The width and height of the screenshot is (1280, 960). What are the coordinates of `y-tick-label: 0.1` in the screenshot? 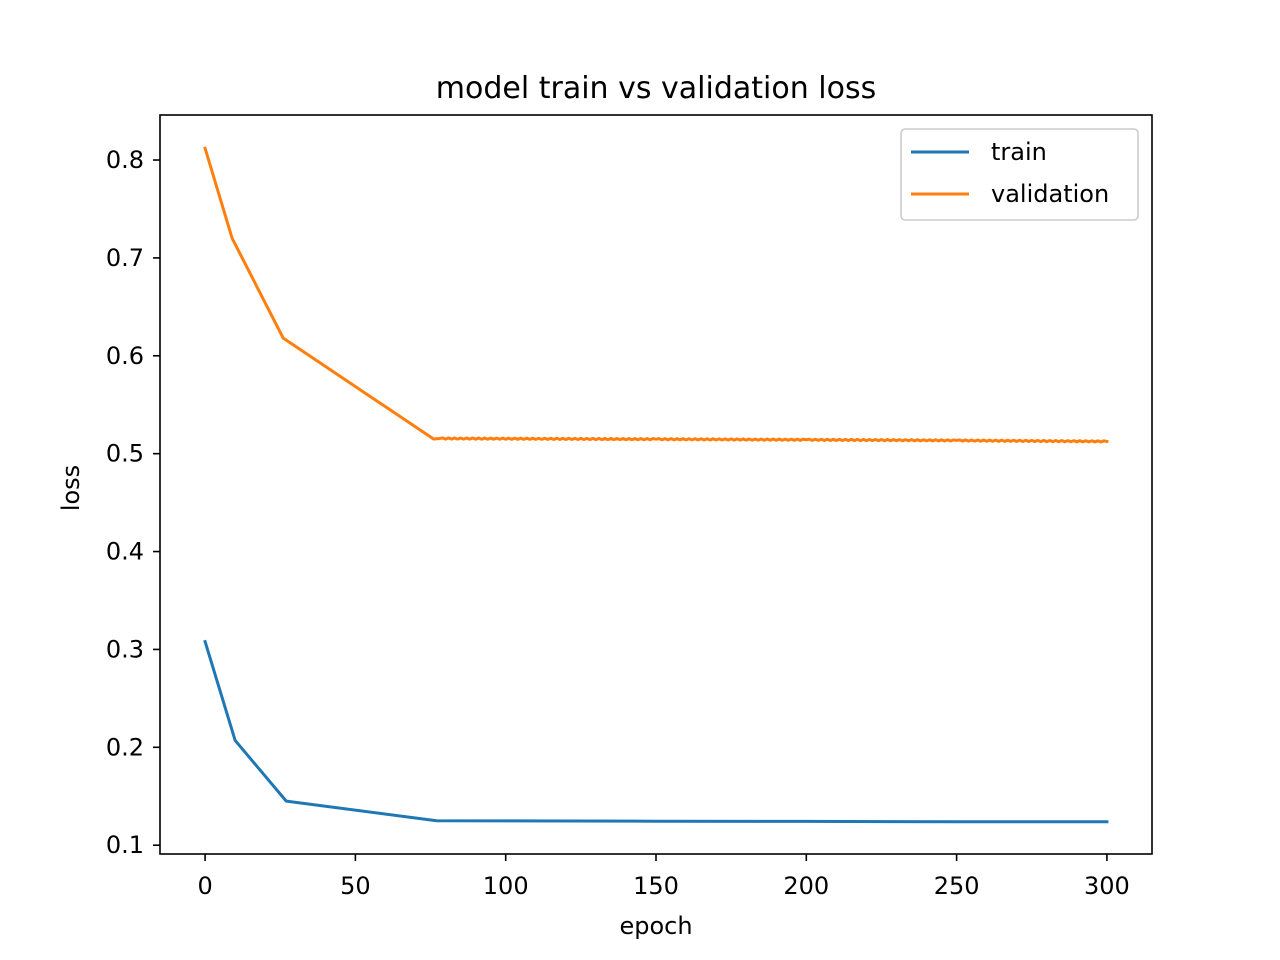 It's located at (125, 845).